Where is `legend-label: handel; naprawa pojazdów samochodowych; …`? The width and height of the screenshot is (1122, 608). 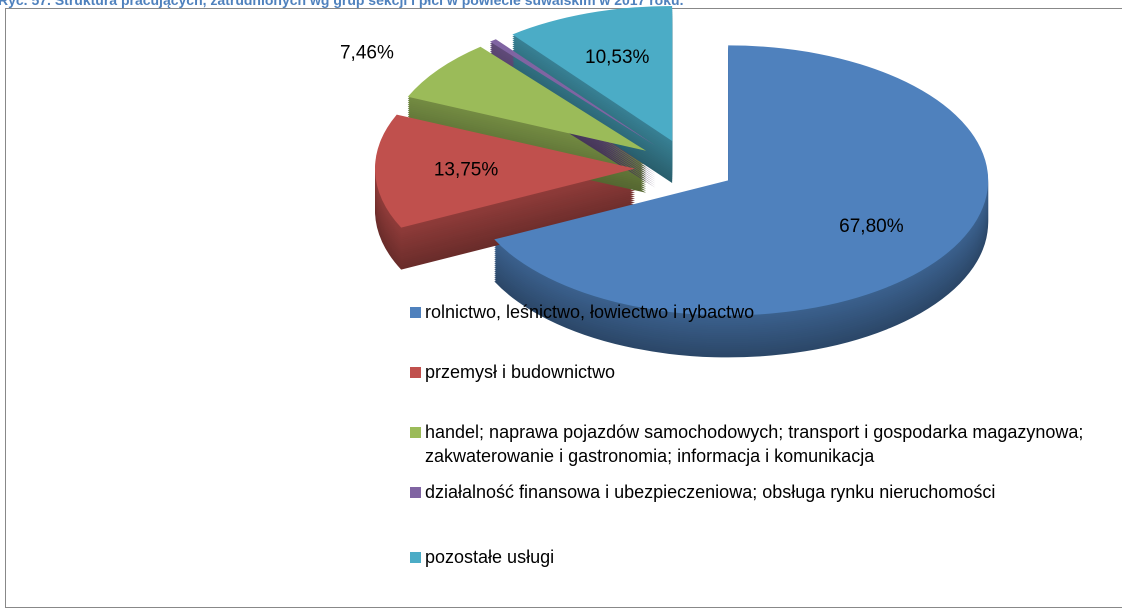
legend-label: handel; naprawa pojazdów samochodowych; … is located at coordinates (754, 444).